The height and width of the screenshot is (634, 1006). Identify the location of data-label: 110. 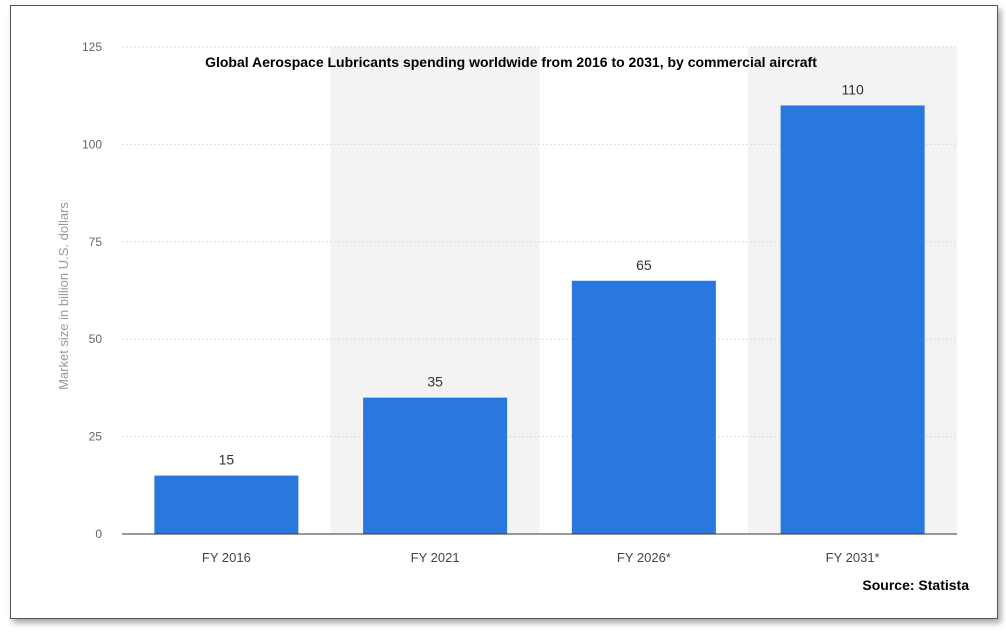
(852, 89).